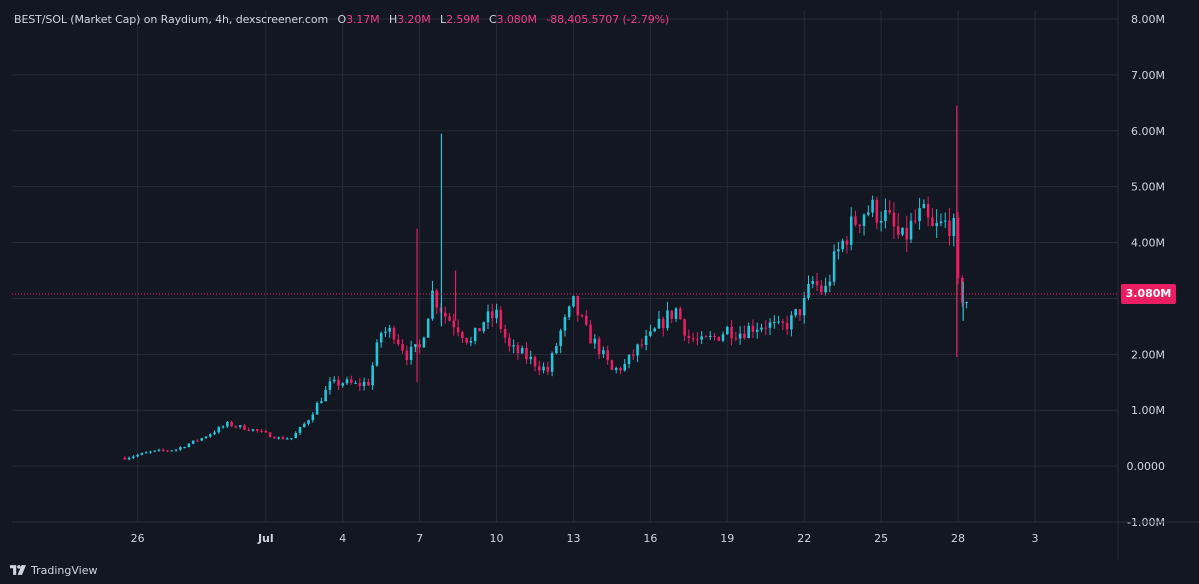  Describe the element at coordinates (958, 538) in the screenshot. I see `time-tick-label: 28` at that location.